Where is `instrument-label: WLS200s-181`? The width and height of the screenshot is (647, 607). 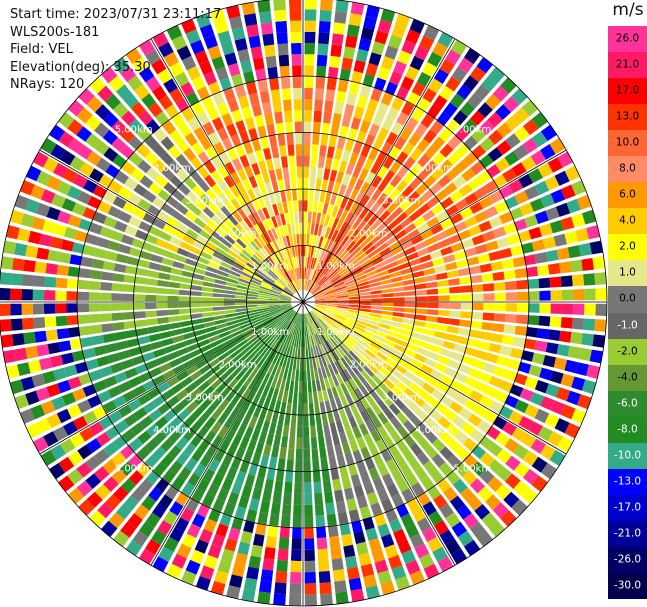
instrument-label: WLS200s-181 is located at coordinates (55, 32).